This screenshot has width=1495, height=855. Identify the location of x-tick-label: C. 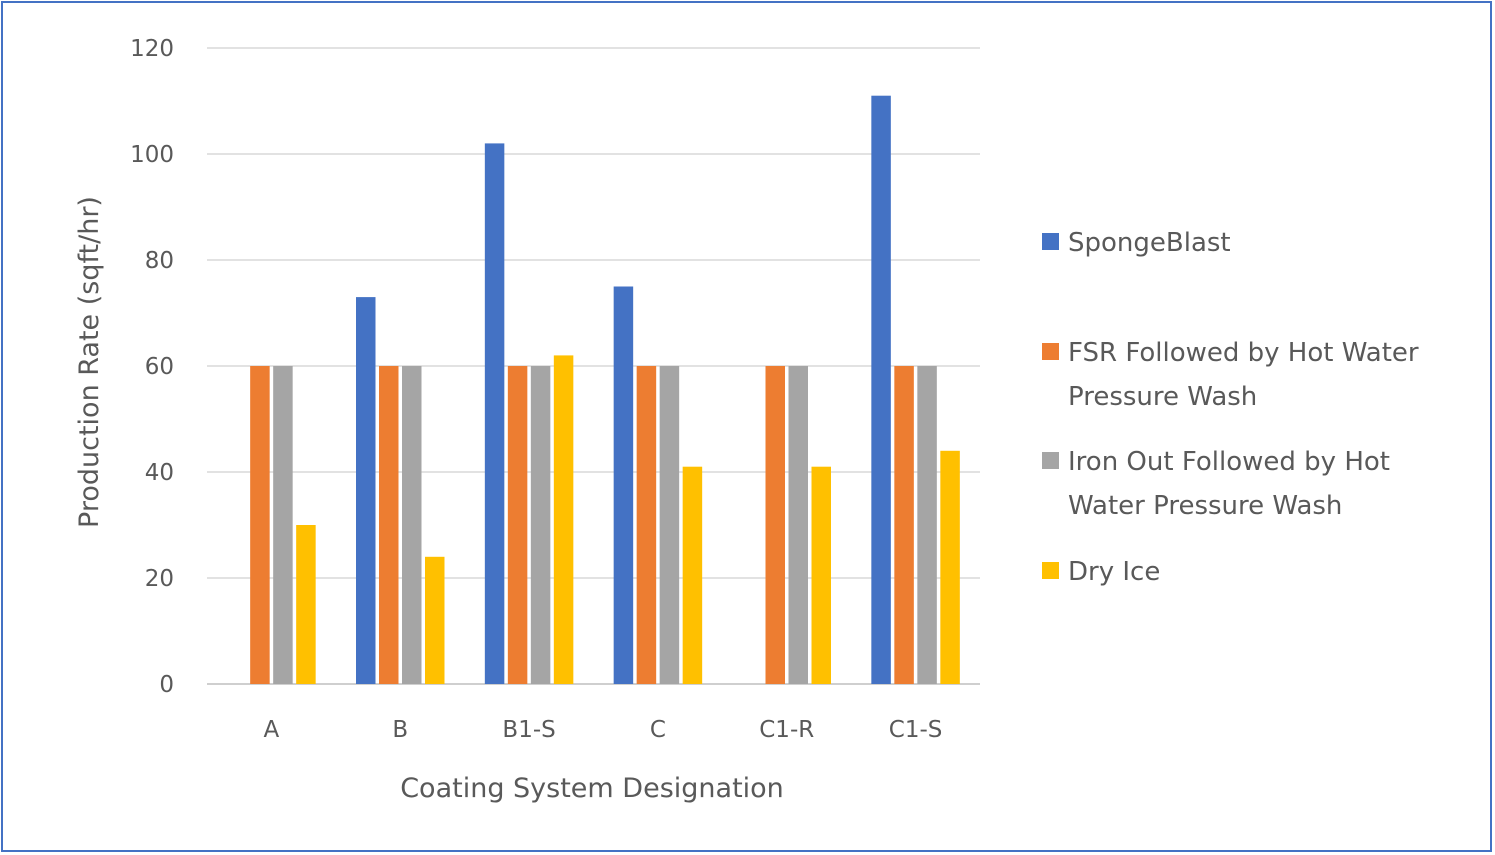
(658, 730).